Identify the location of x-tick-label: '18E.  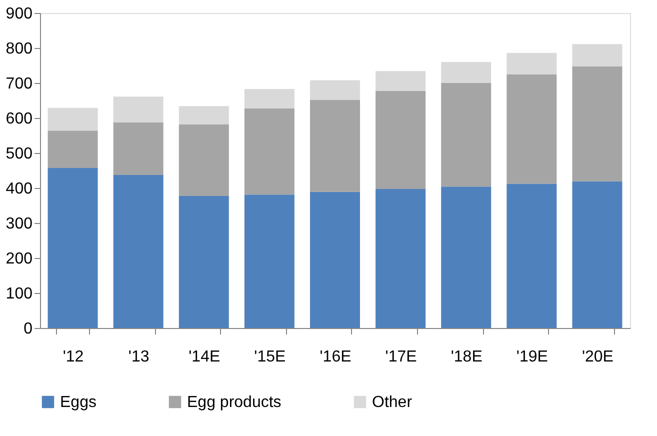
(466, 357).